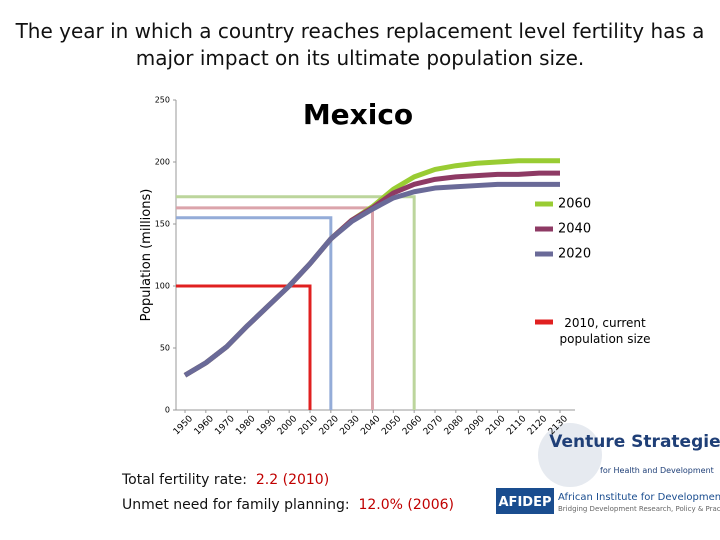 This screenshot has height=540, width=720. What do you see at coordinates (167, 410) in the screenshot?
I see `y-tick-label: 0` at bounding box center [167, 410].